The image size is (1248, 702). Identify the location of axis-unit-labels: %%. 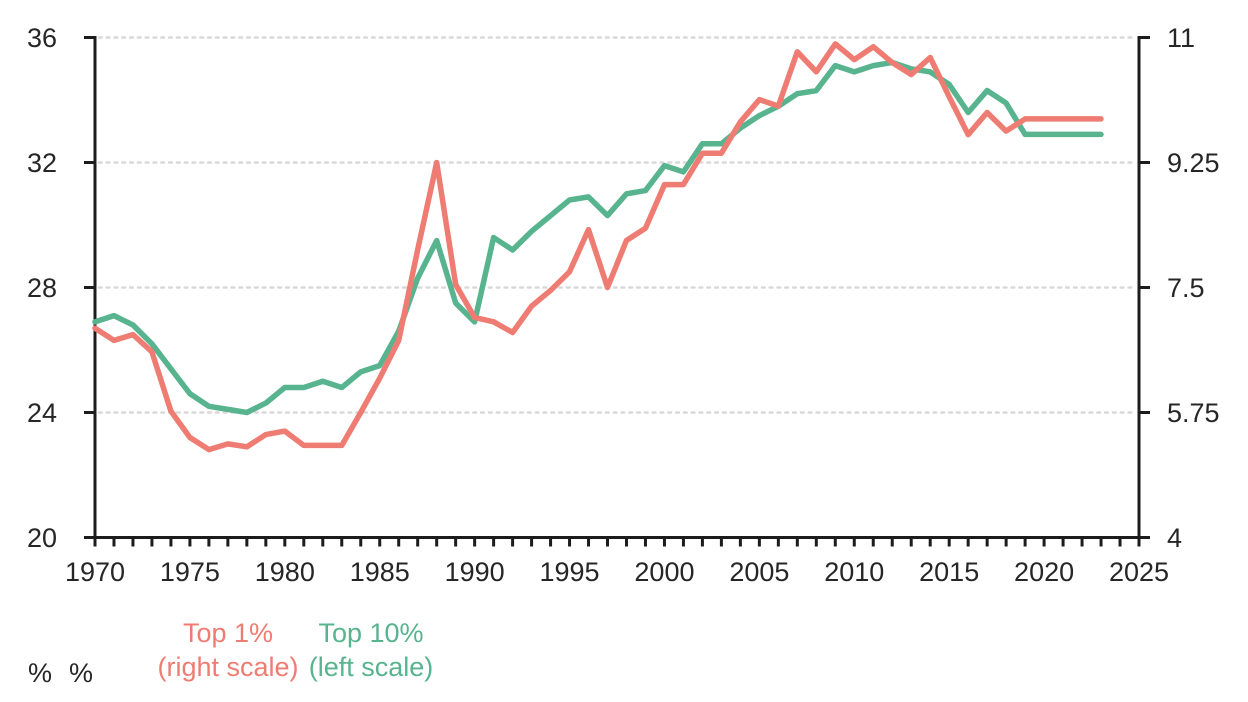
(69, 673).